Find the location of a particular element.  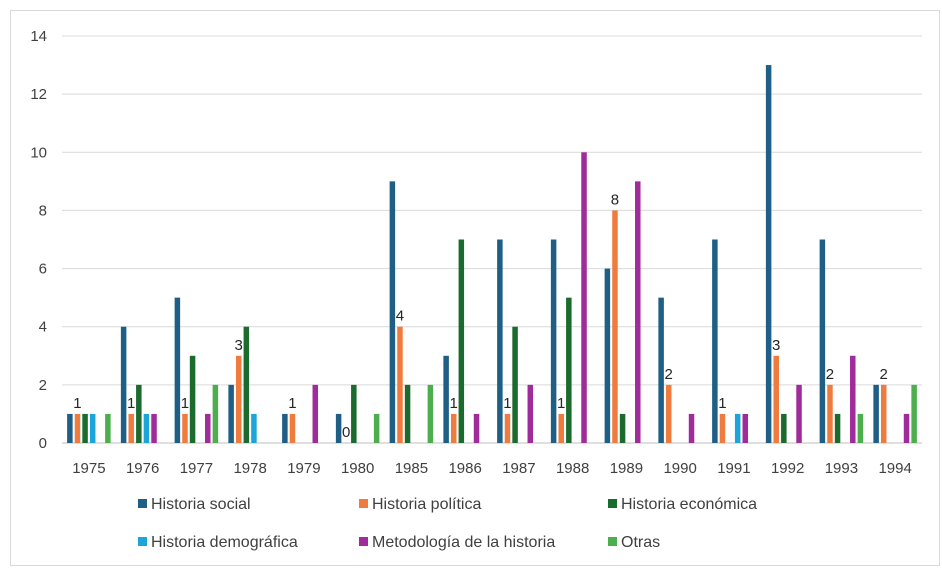

bar-historia-política-1987 is located at coordinates (507, 428).